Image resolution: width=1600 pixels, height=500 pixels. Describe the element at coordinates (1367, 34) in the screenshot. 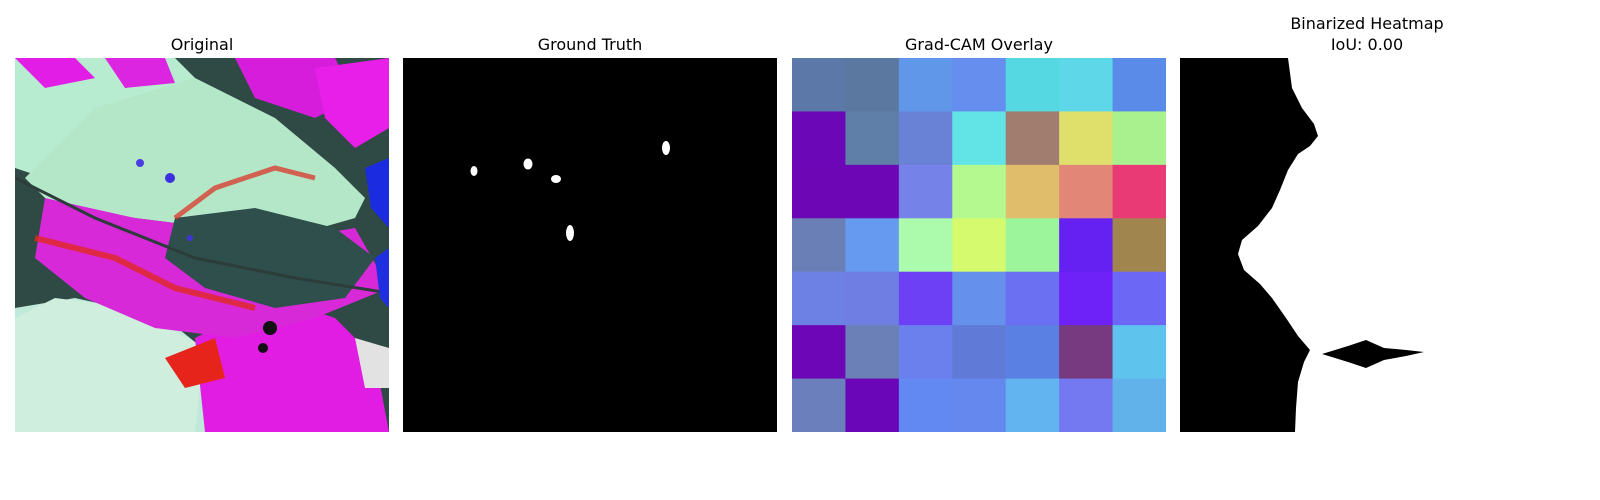

I see `binarized-title: Binarized Heatmap IoU: 0.00` at that location.